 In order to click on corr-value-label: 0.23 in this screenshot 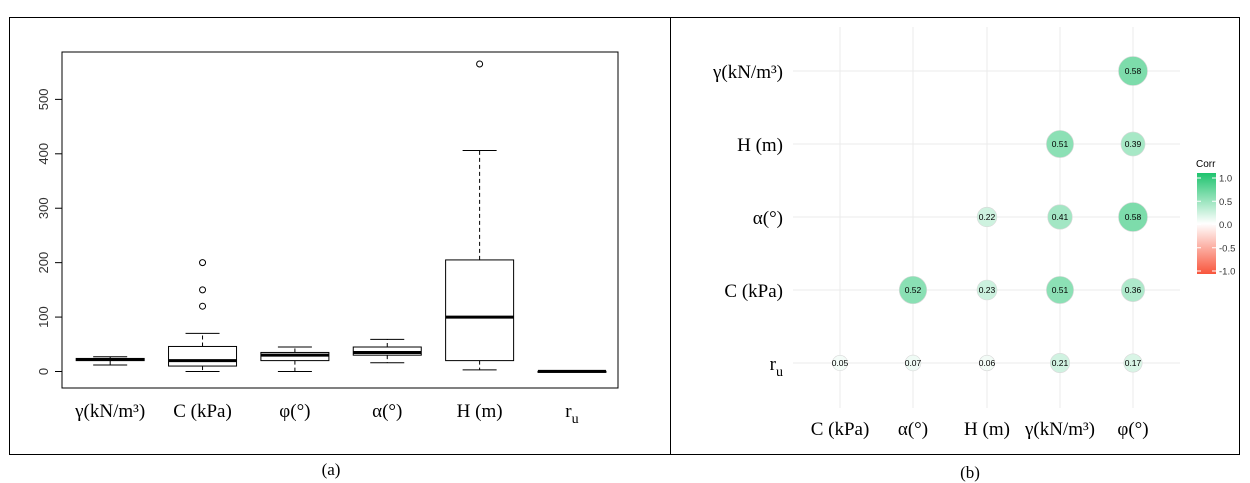, I will do `click(987, 290)`.